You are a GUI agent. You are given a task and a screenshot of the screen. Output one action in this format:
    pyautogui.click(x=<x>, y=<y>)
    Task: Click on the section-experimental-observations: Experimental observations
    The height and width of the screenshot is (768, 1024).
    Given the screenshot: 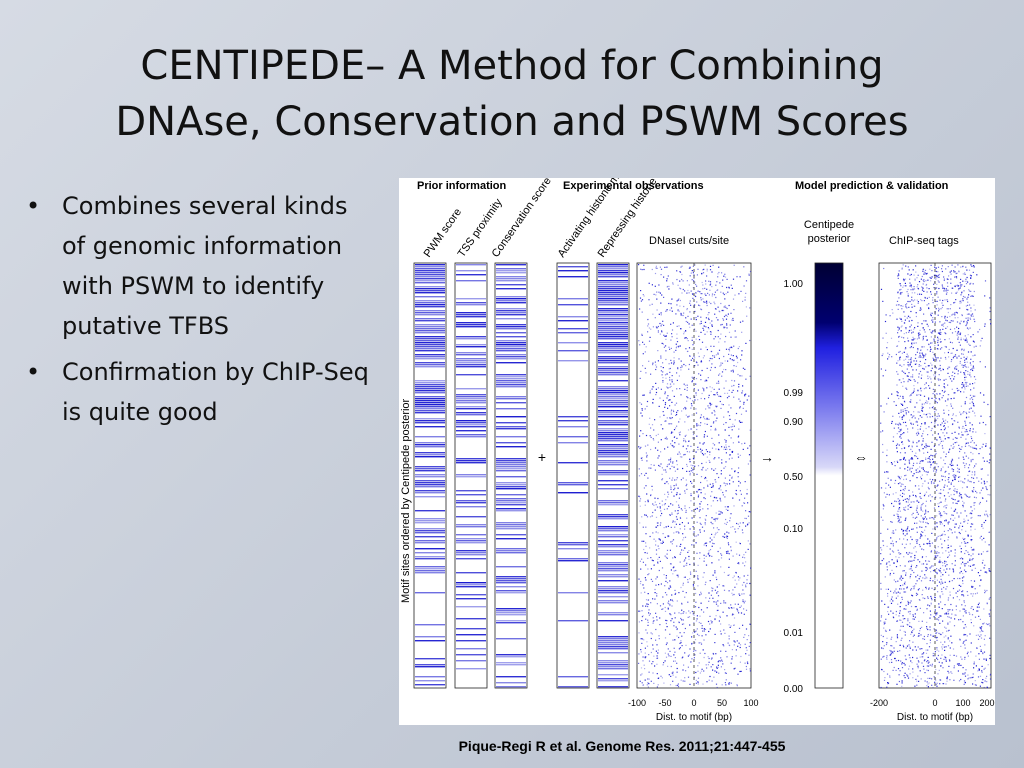 What is the action you would take?
    pyautogui.click(x=633, y=186)
    